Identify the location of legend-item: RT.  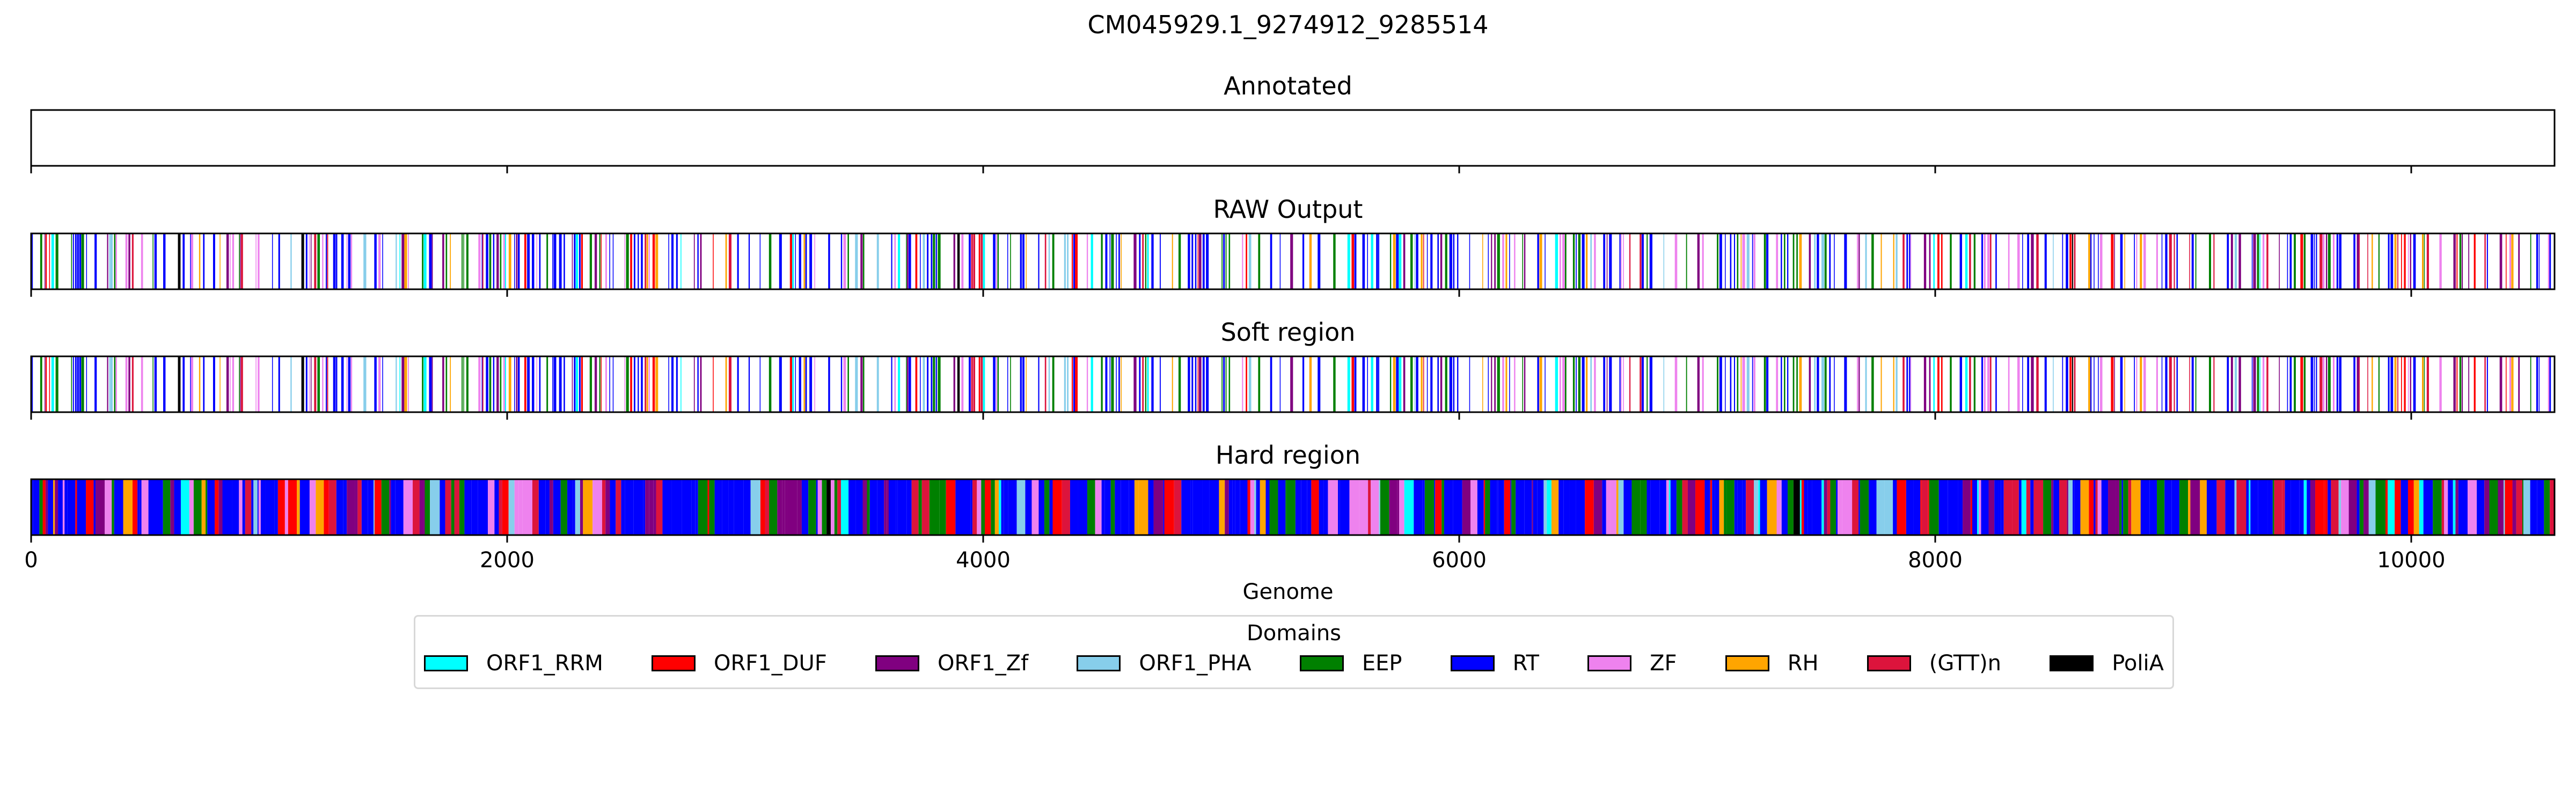
(1494, 663).